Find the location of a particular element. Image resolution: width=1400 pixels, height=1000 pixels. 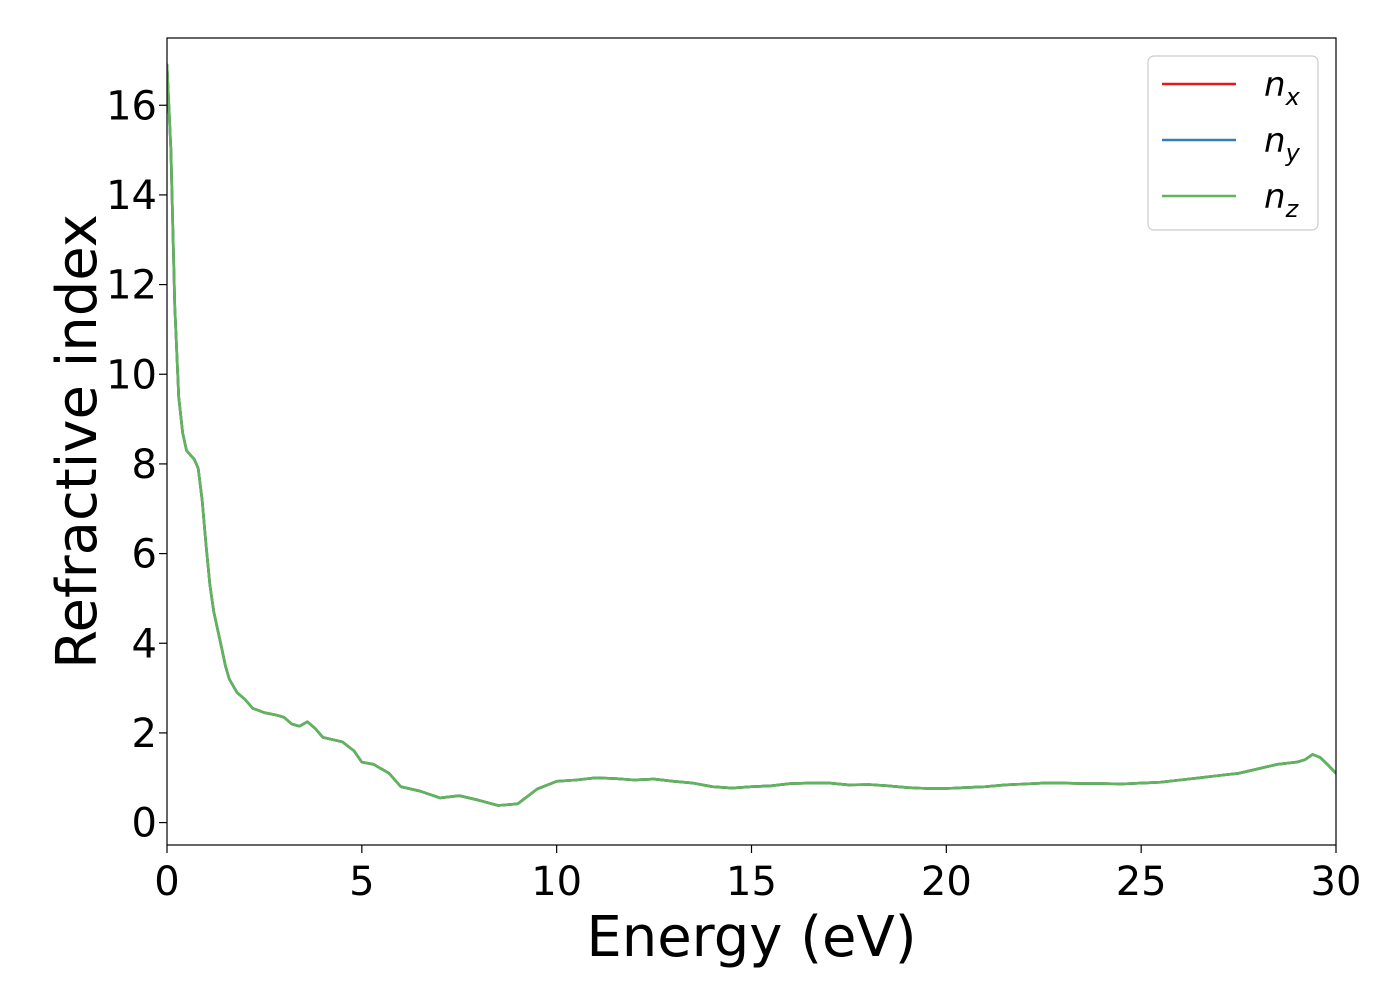

y-tick-label: 16 is located at coordinates (131, 106).